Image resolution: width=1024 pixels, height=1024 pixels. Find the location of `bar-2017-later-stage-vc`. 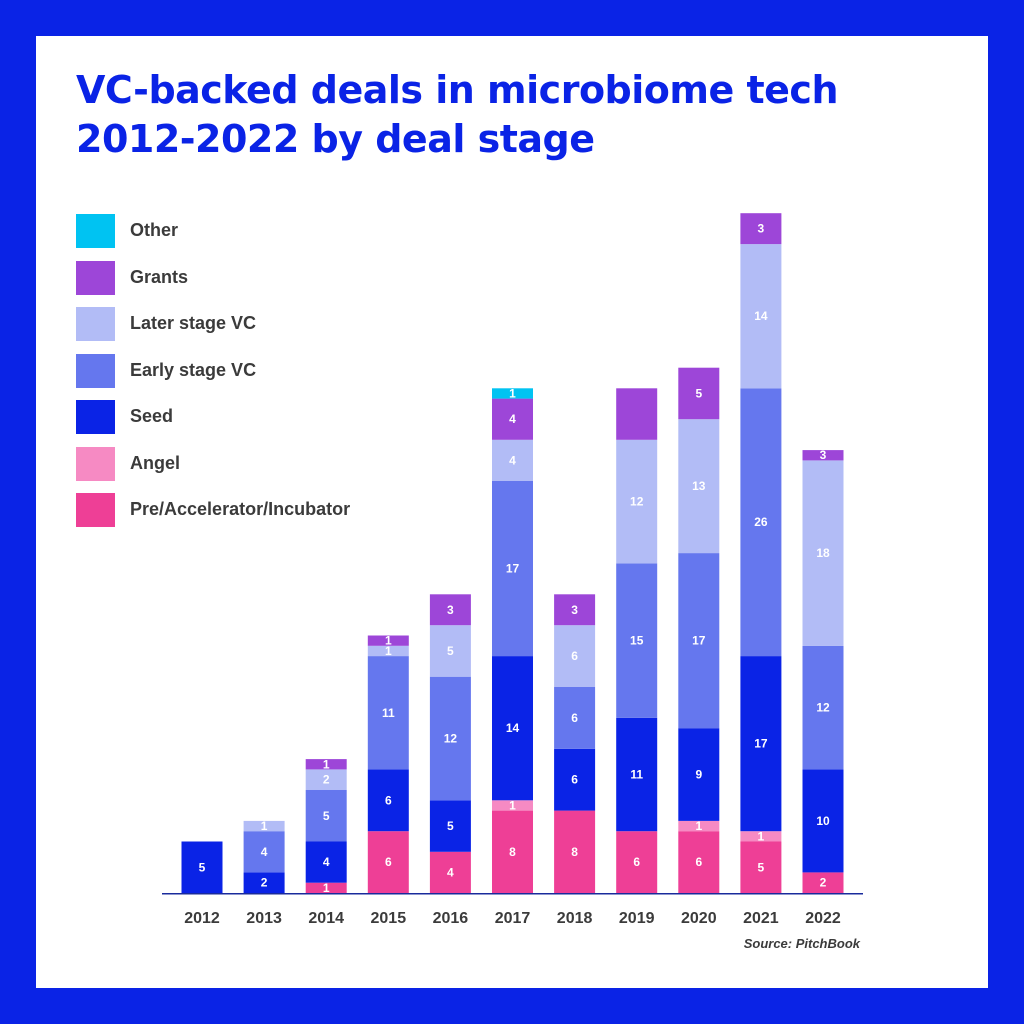

bar-2017-later-stage-vc is located at coordinates (512, 460).